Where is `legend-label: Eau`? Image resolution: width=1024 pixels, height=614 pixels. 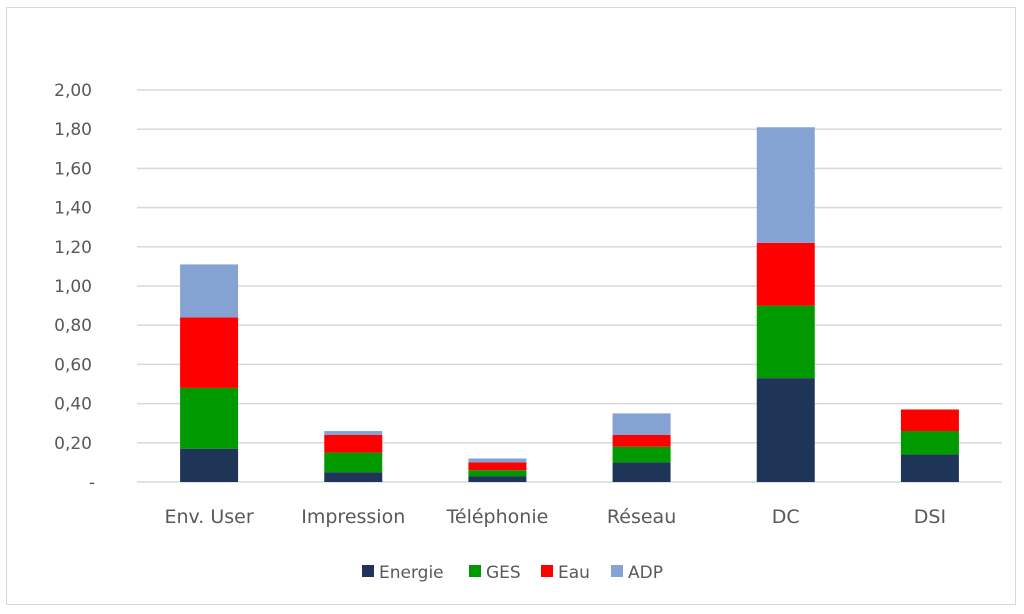 legend-label: Eau is located at coordinates (574, 573).